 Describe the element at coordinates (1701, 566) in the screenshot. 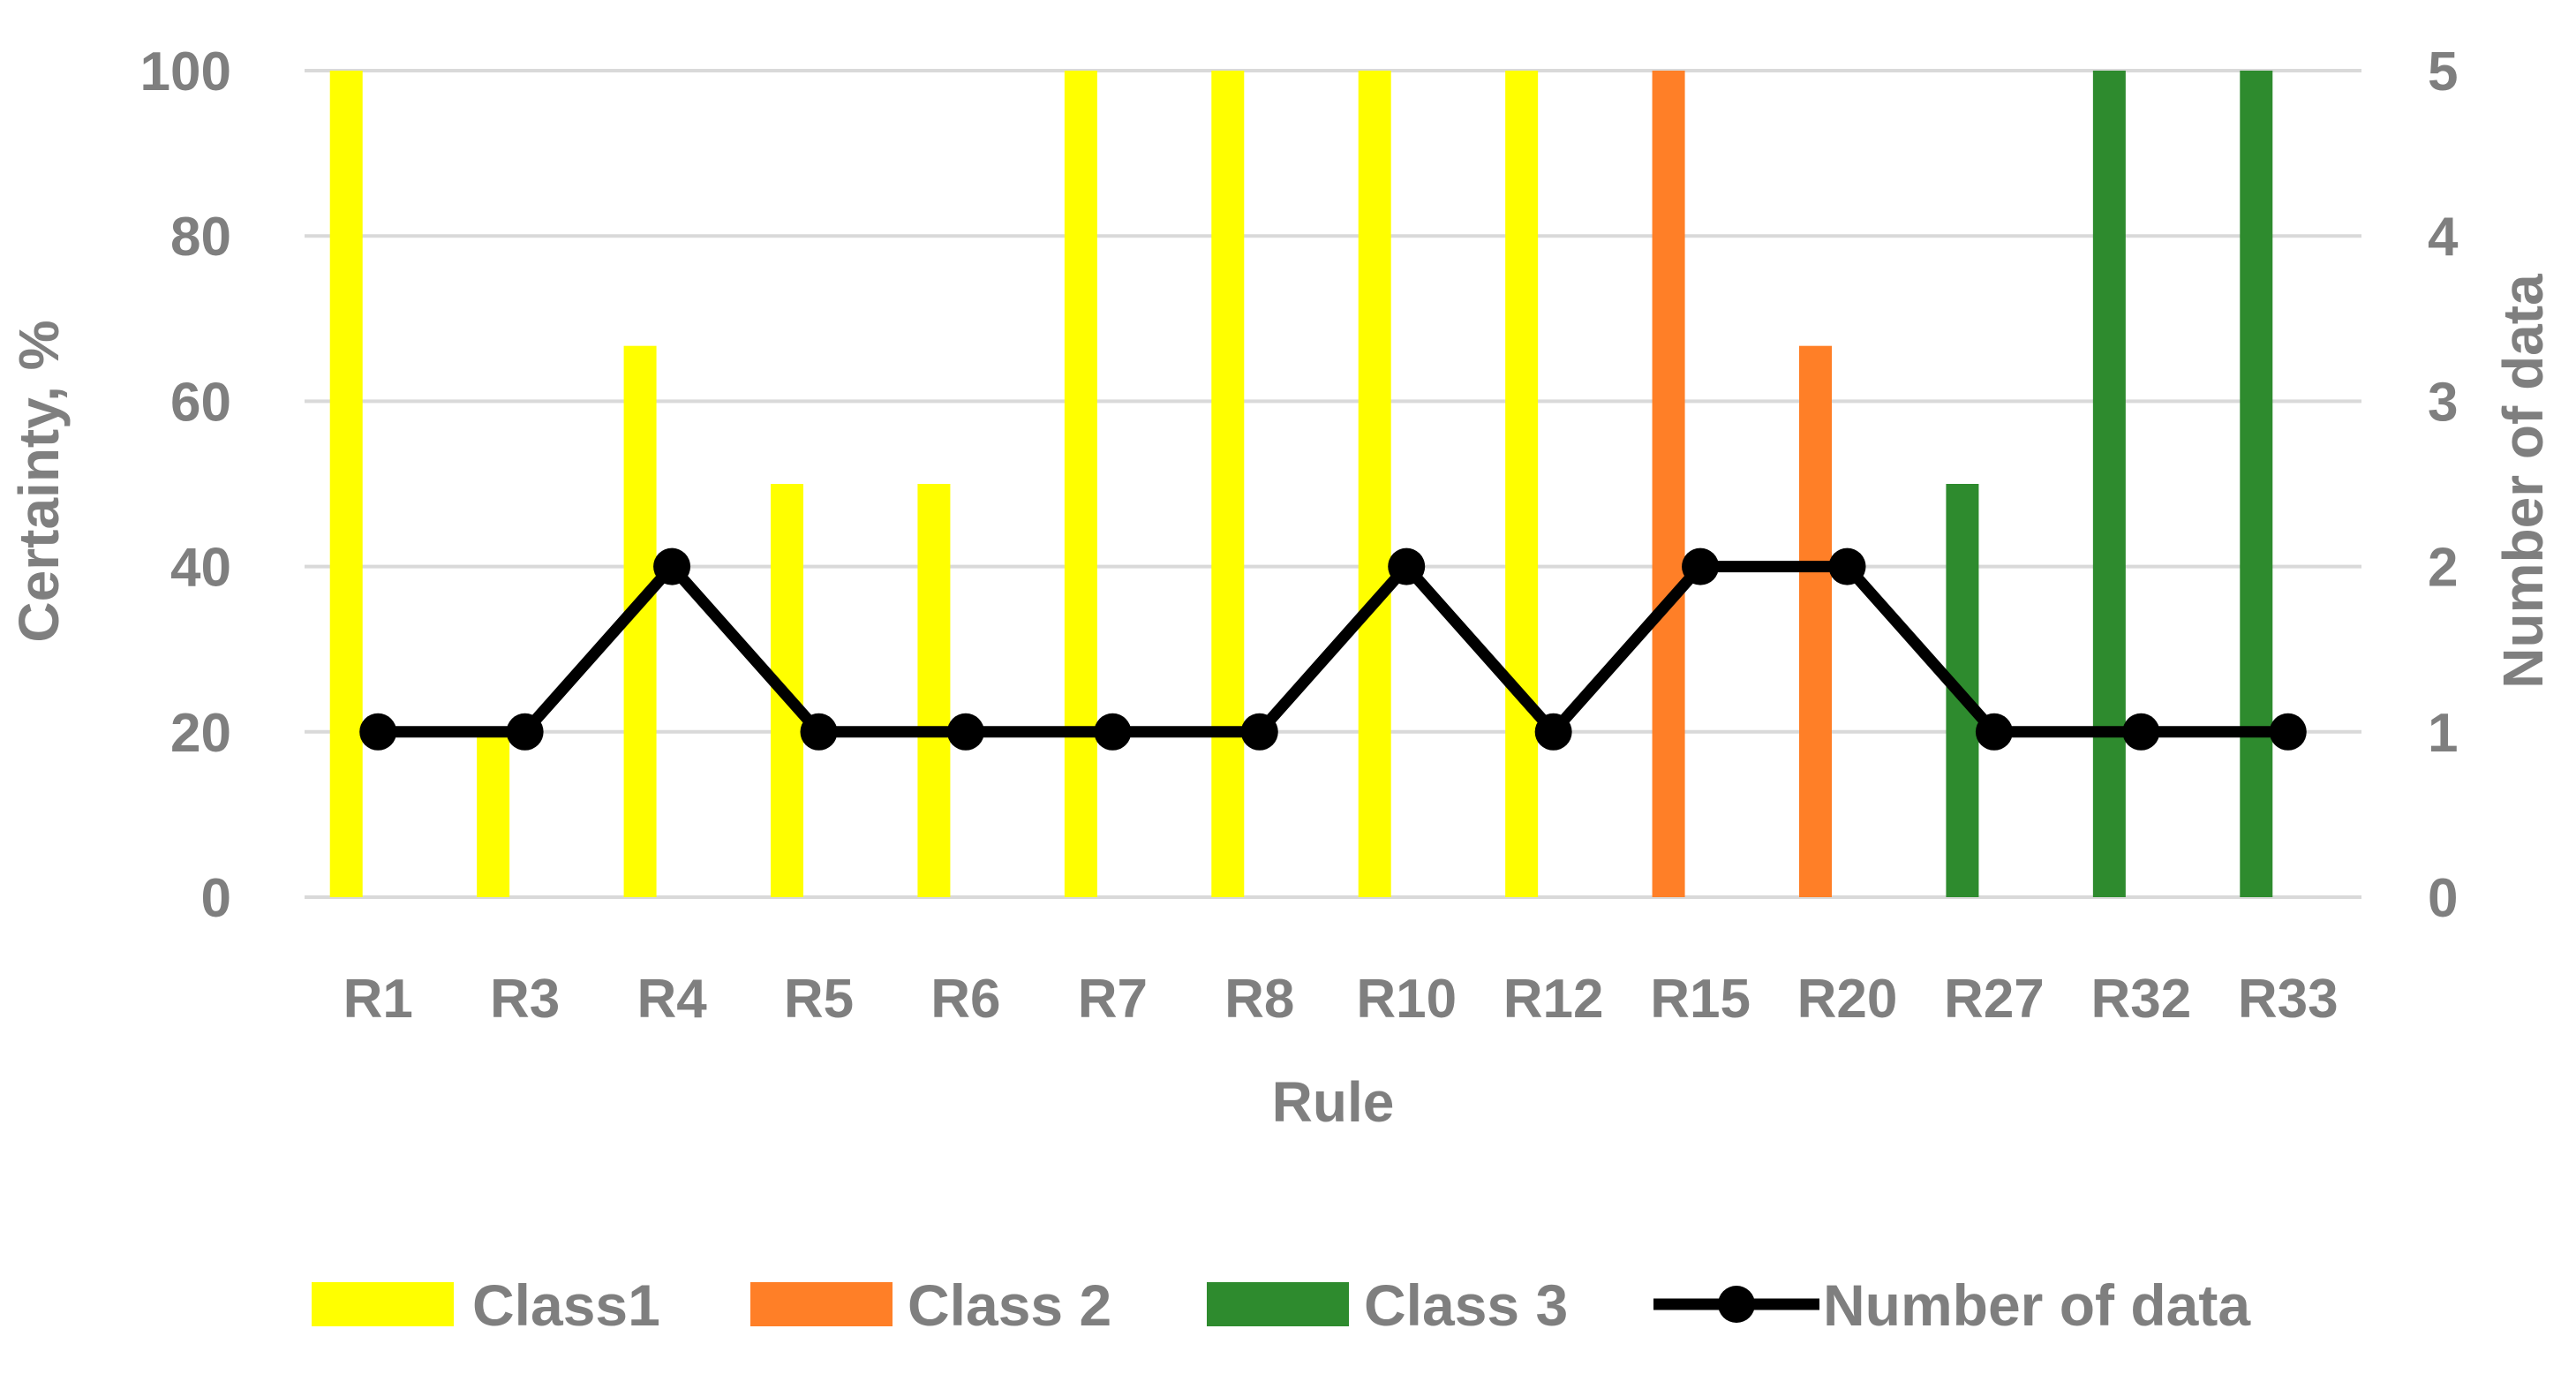

I see `point-R15` at that location.